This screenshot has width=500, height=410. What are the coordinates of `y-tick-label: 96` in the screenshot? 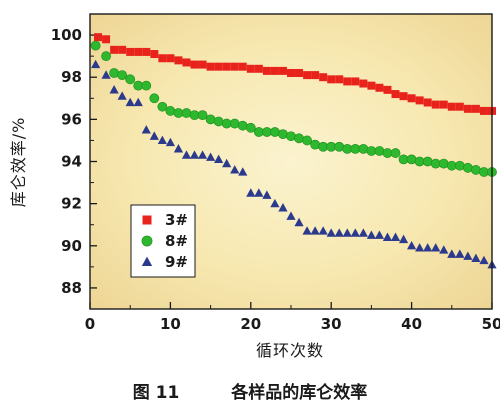 It's located at (71, 119).